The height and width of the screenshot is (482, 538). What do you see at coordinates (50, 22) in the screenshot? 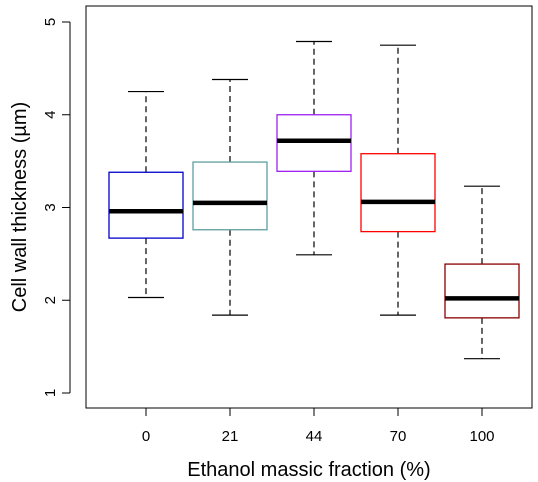
I see `y-tick-label: 5` at bounding box center [50, 22].